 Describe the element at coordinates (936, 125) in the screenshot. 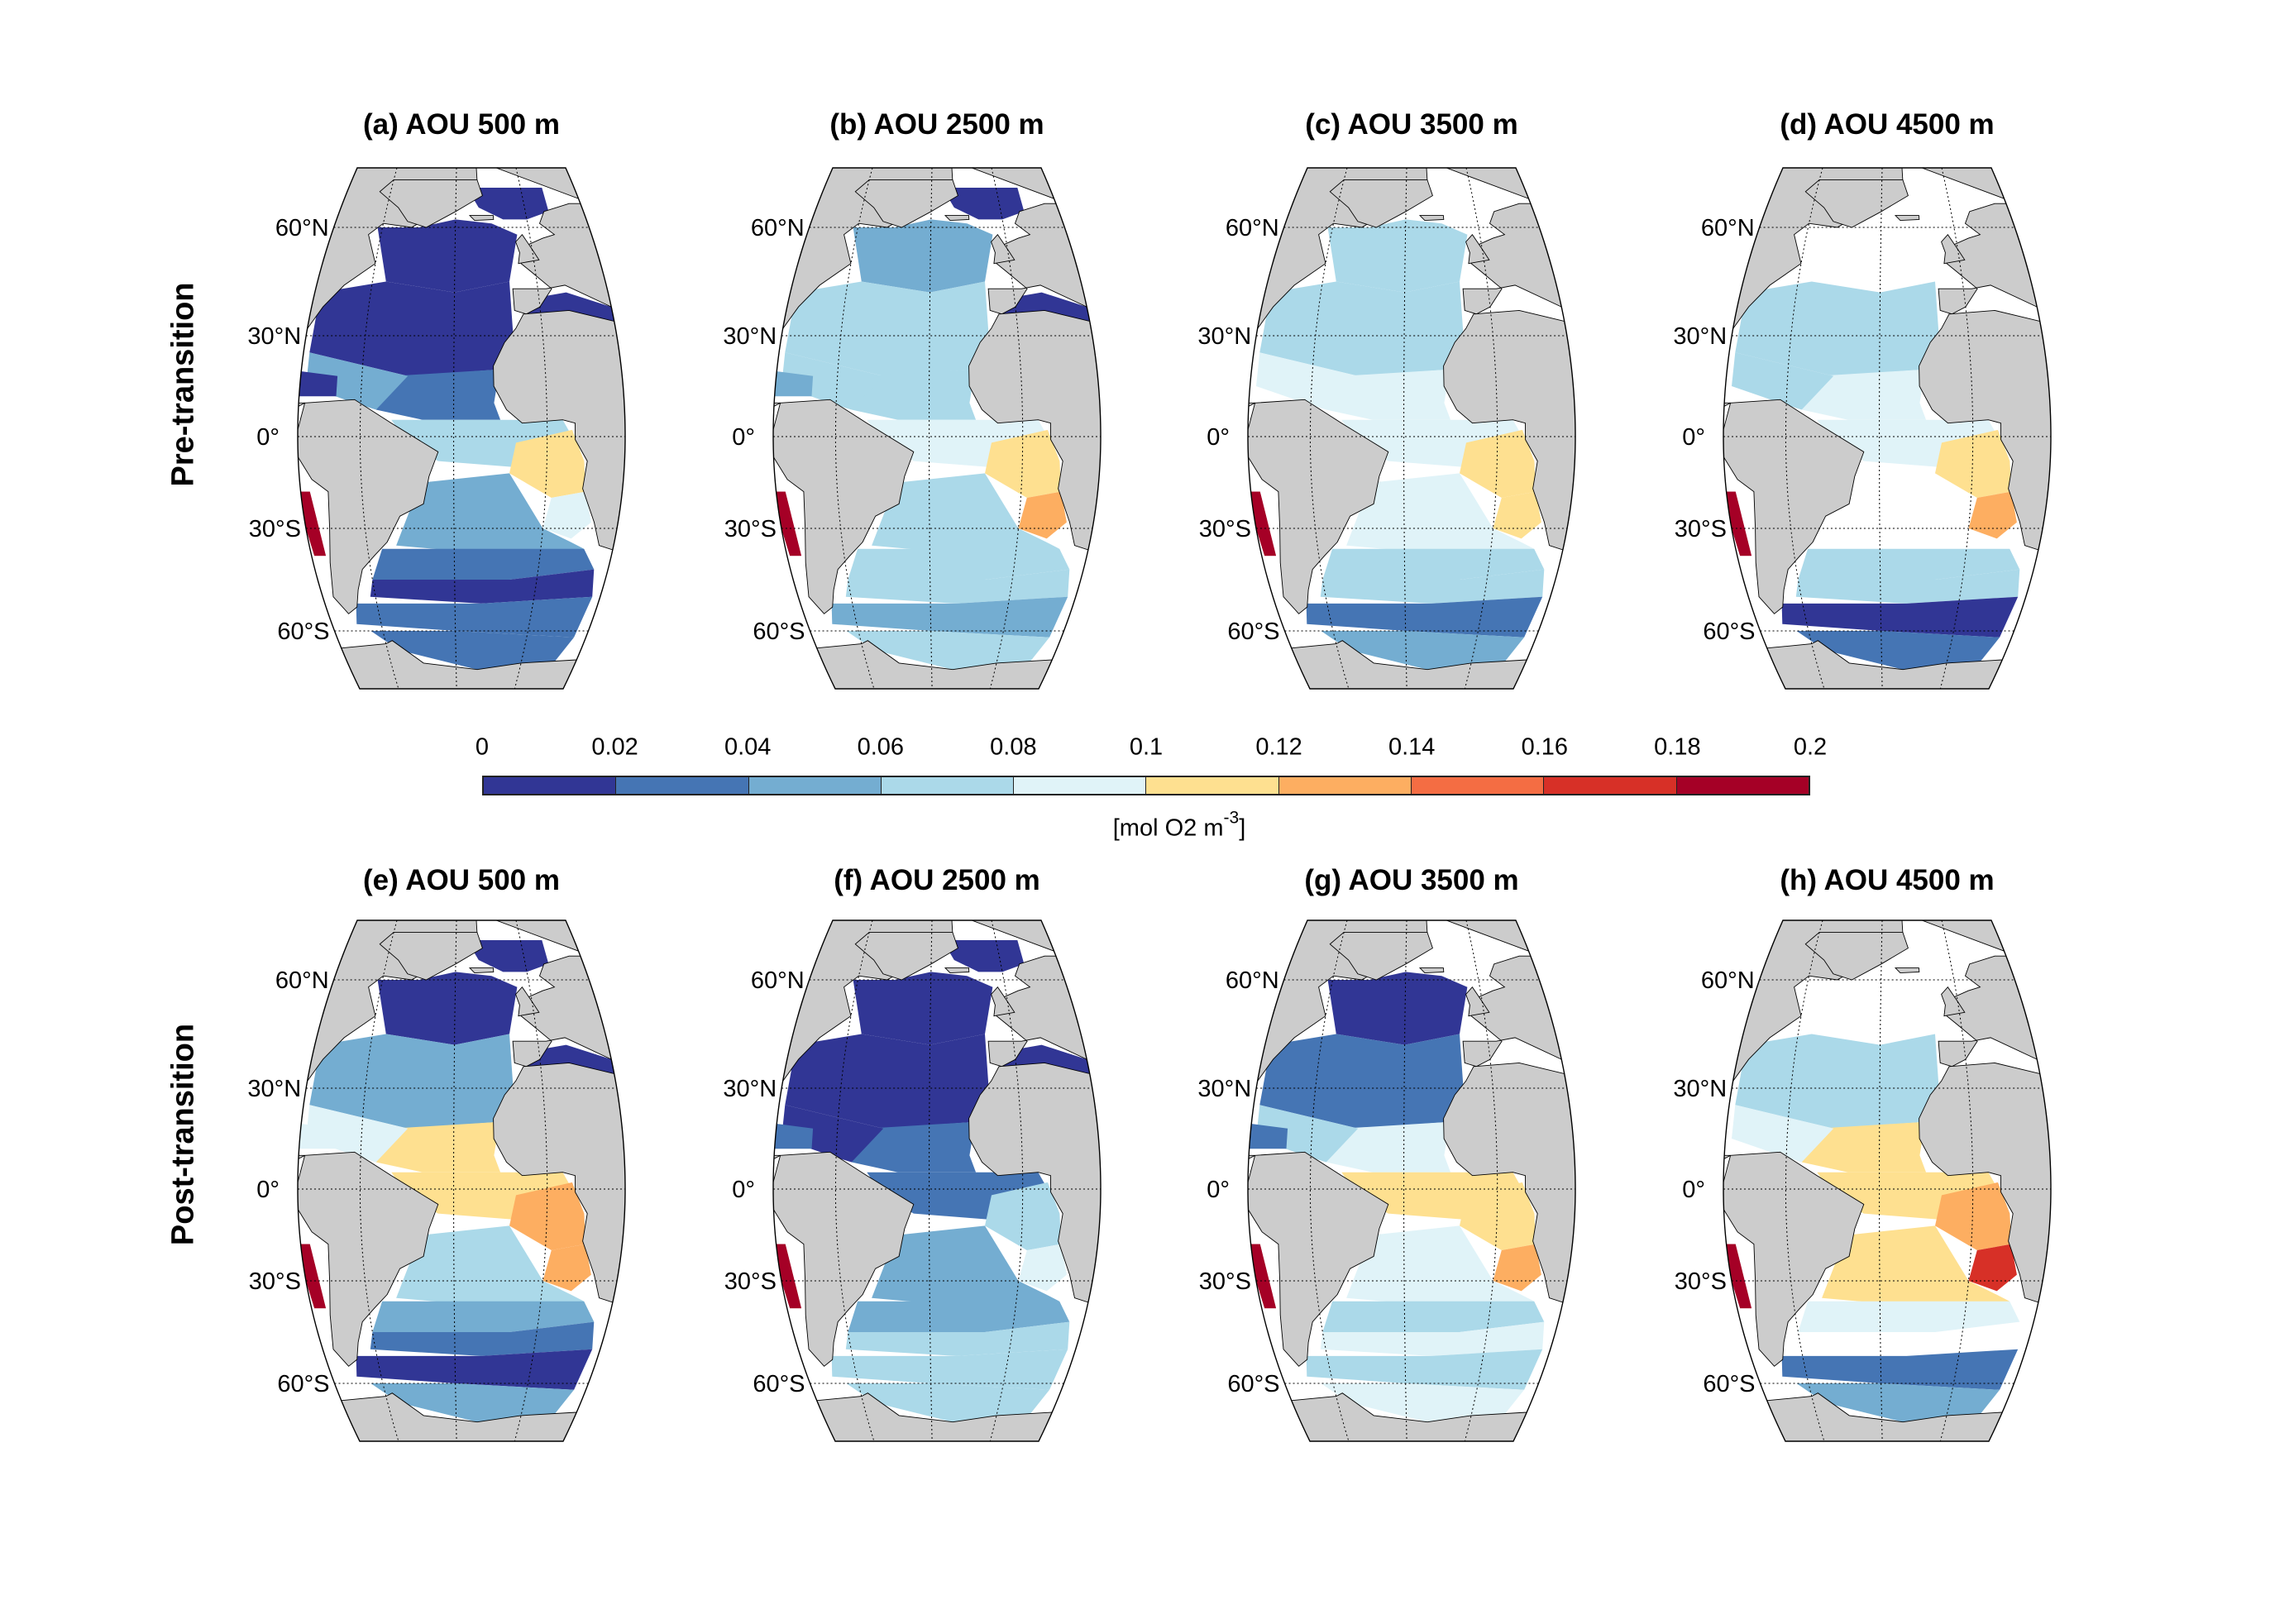

I see `panel-title: (b) AOU 2500 m` at that location.